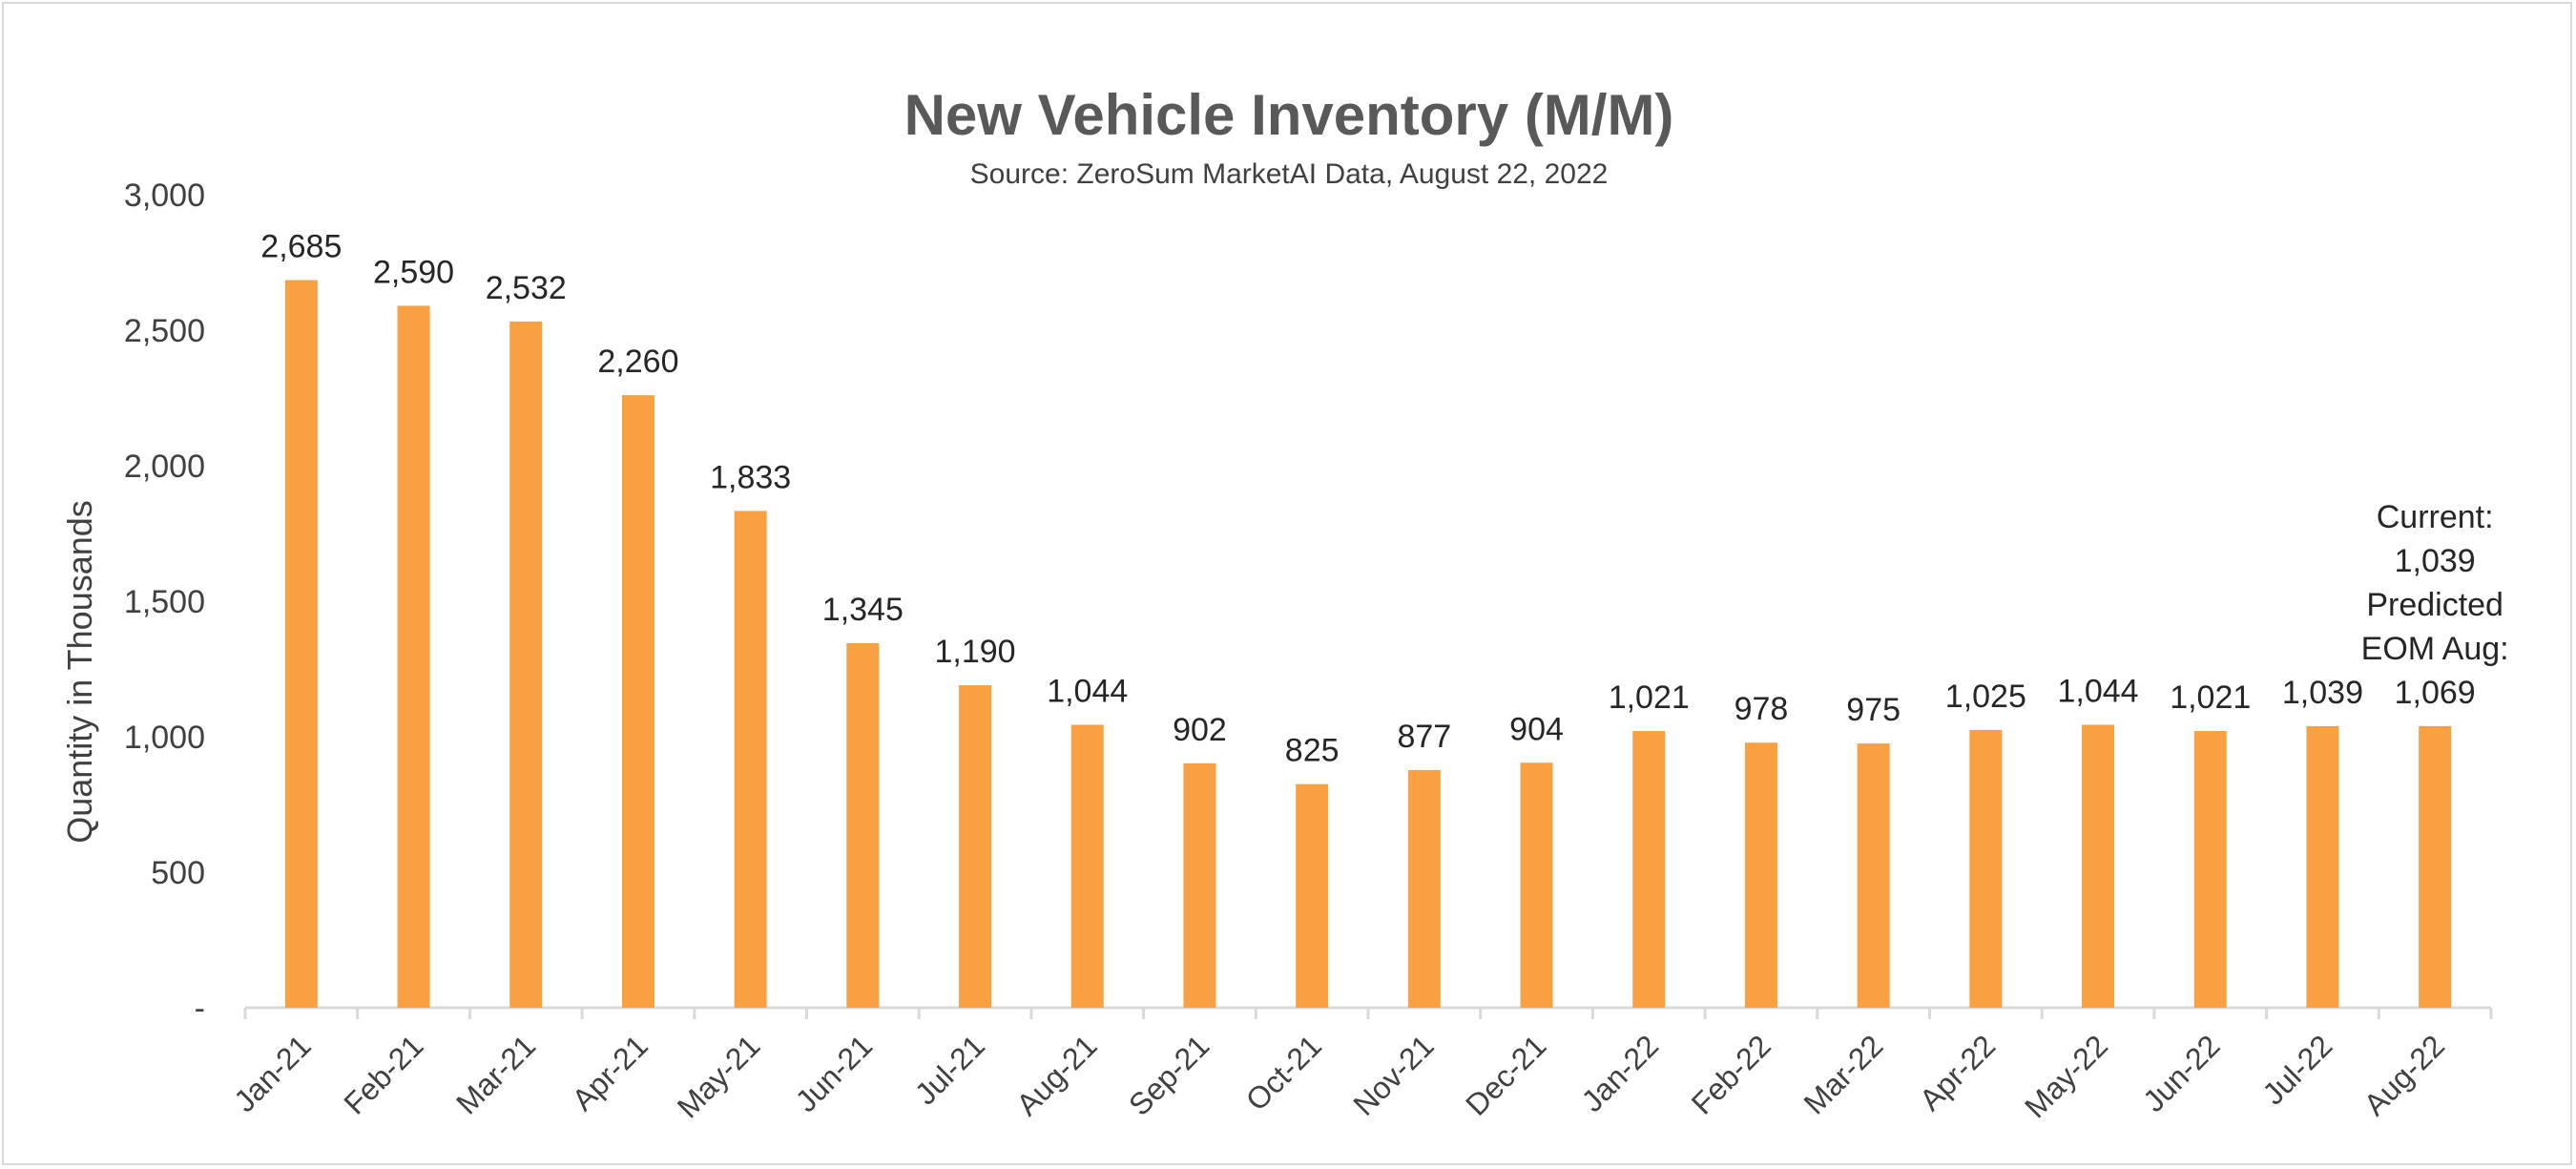  I want to click on x-tick-label: Feb-21, so click(383, 1074).